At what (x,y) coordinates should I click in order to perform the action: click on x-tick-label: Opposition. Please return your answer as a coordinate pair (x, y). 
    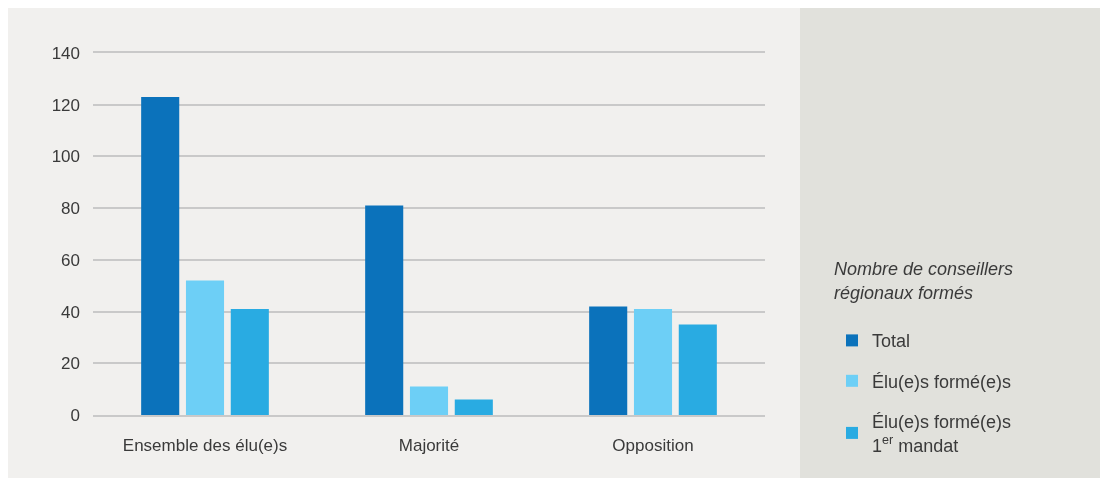
    Looking at the image, I should click on (653, 446).